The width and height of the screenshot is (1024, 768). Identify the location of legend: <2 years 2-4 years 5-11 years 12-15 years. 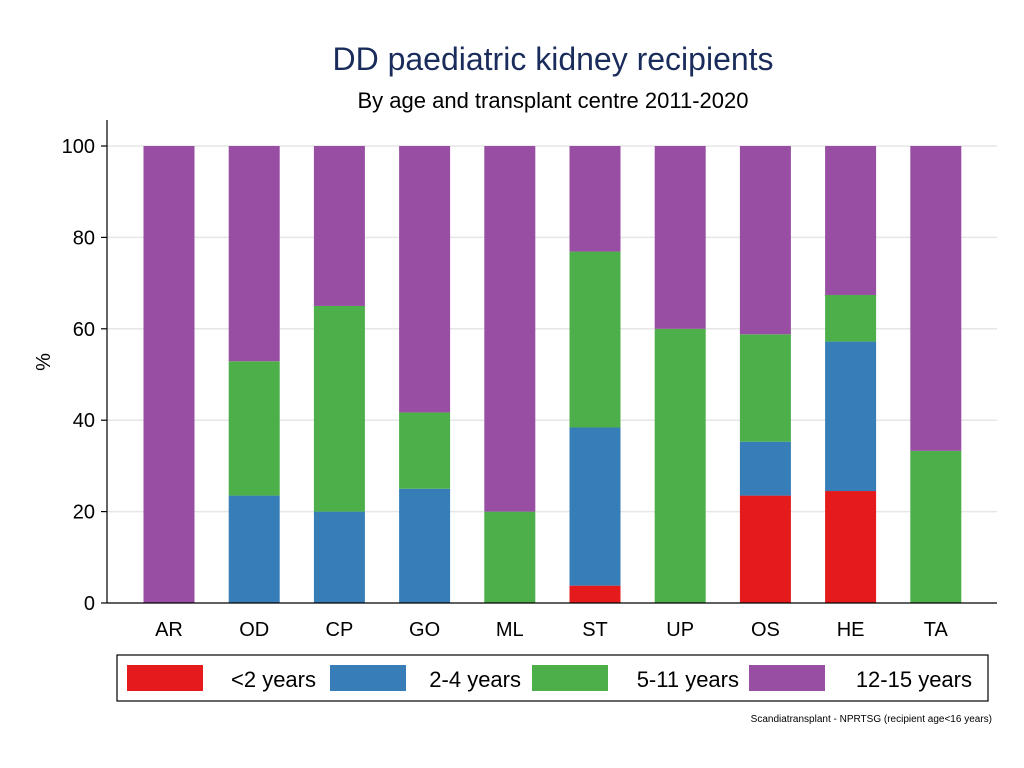
(552, 678).